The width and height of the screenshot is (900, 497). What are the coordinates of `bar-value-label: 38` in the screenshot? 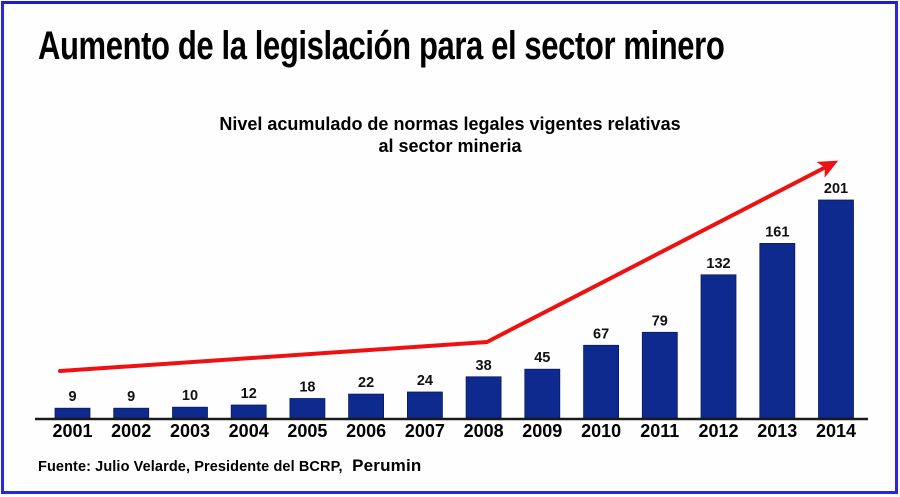 It's located at (484, 366).